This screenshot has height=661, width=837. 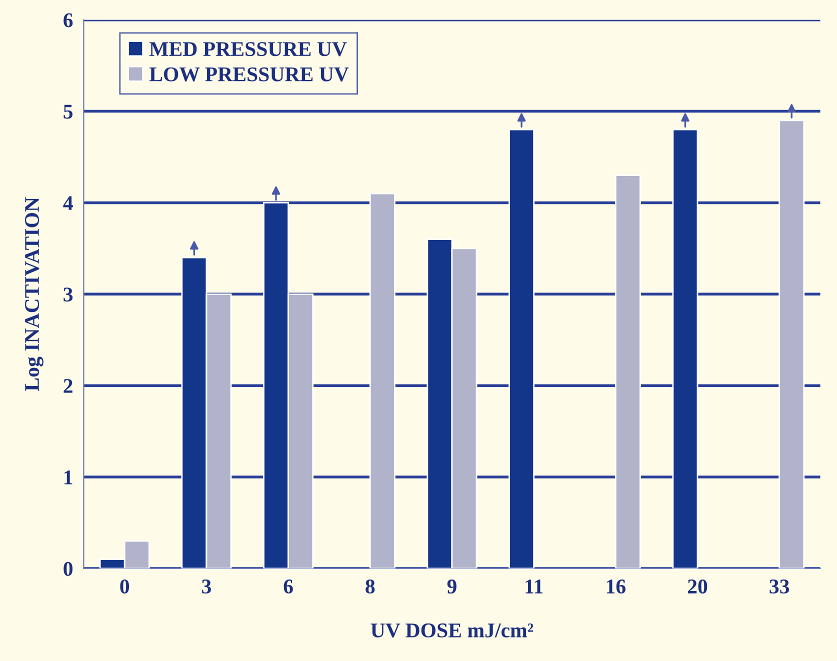 I want to click on y-axis-title: Log INACTIVATION, so click(x=34, y=294).